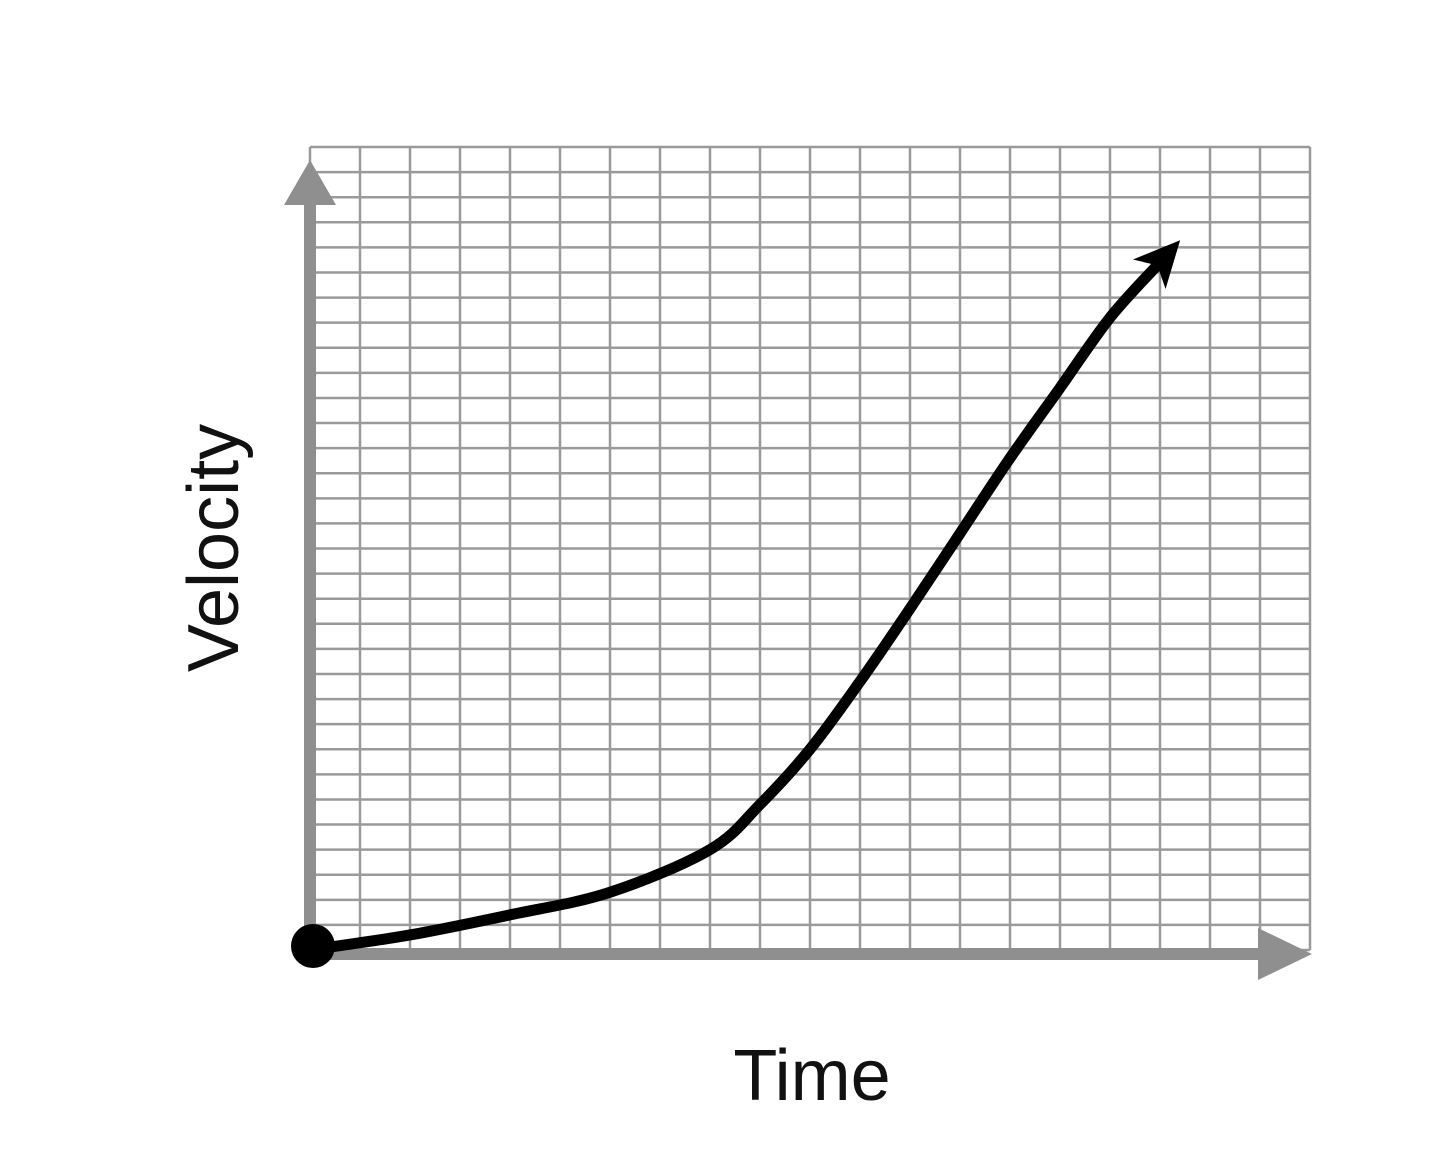 The width and height of the screenshot is (1440, 1153). What do you see at coordinates (1156, 265) in the screenshot?
I see `curve-arrowhead` at bounding box center [1156, 265].